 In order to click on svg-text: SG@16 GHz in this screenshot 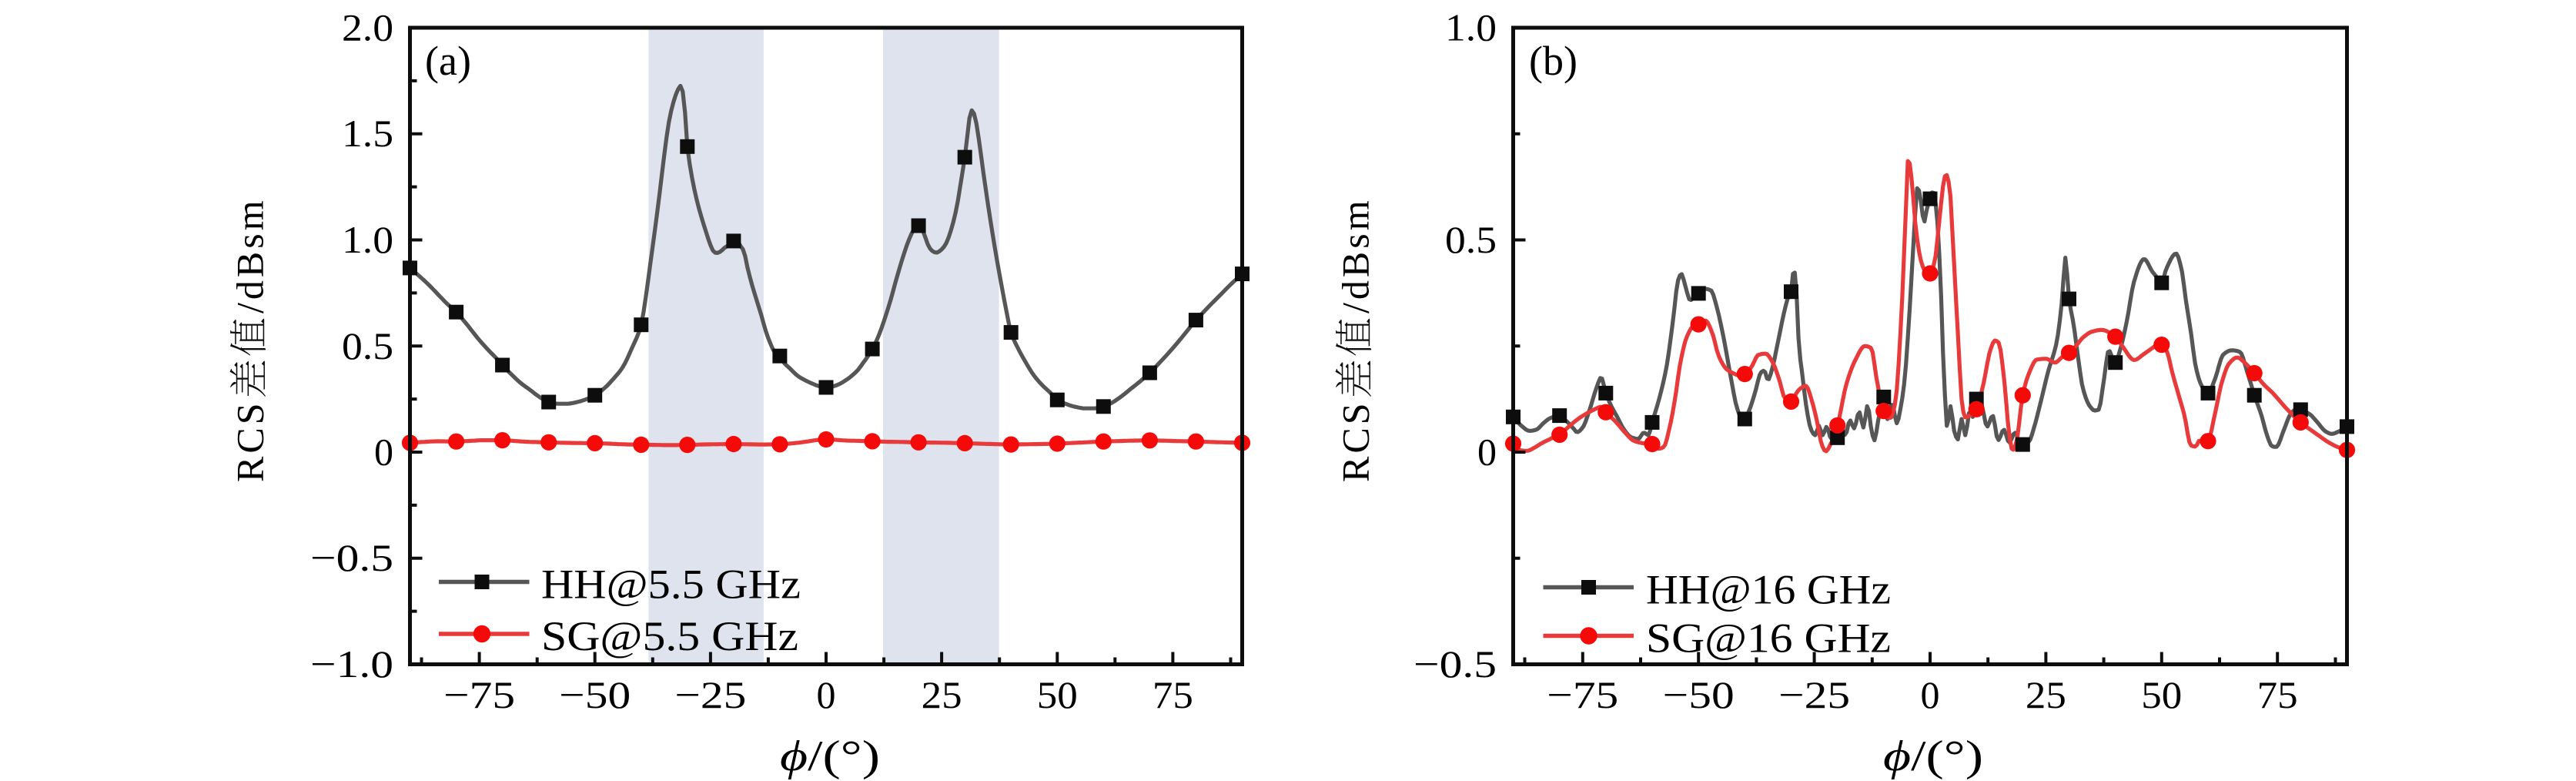, I will do `click(1769, 638)`.